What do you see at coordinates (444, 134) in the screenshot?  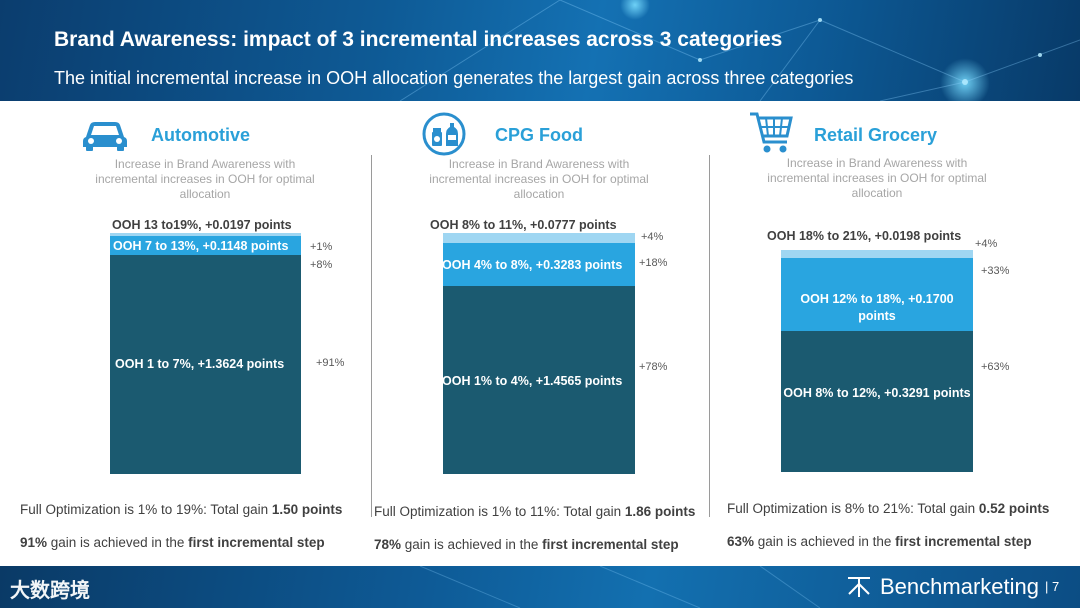 I see `food-icon` at bounding box center [444, 134].